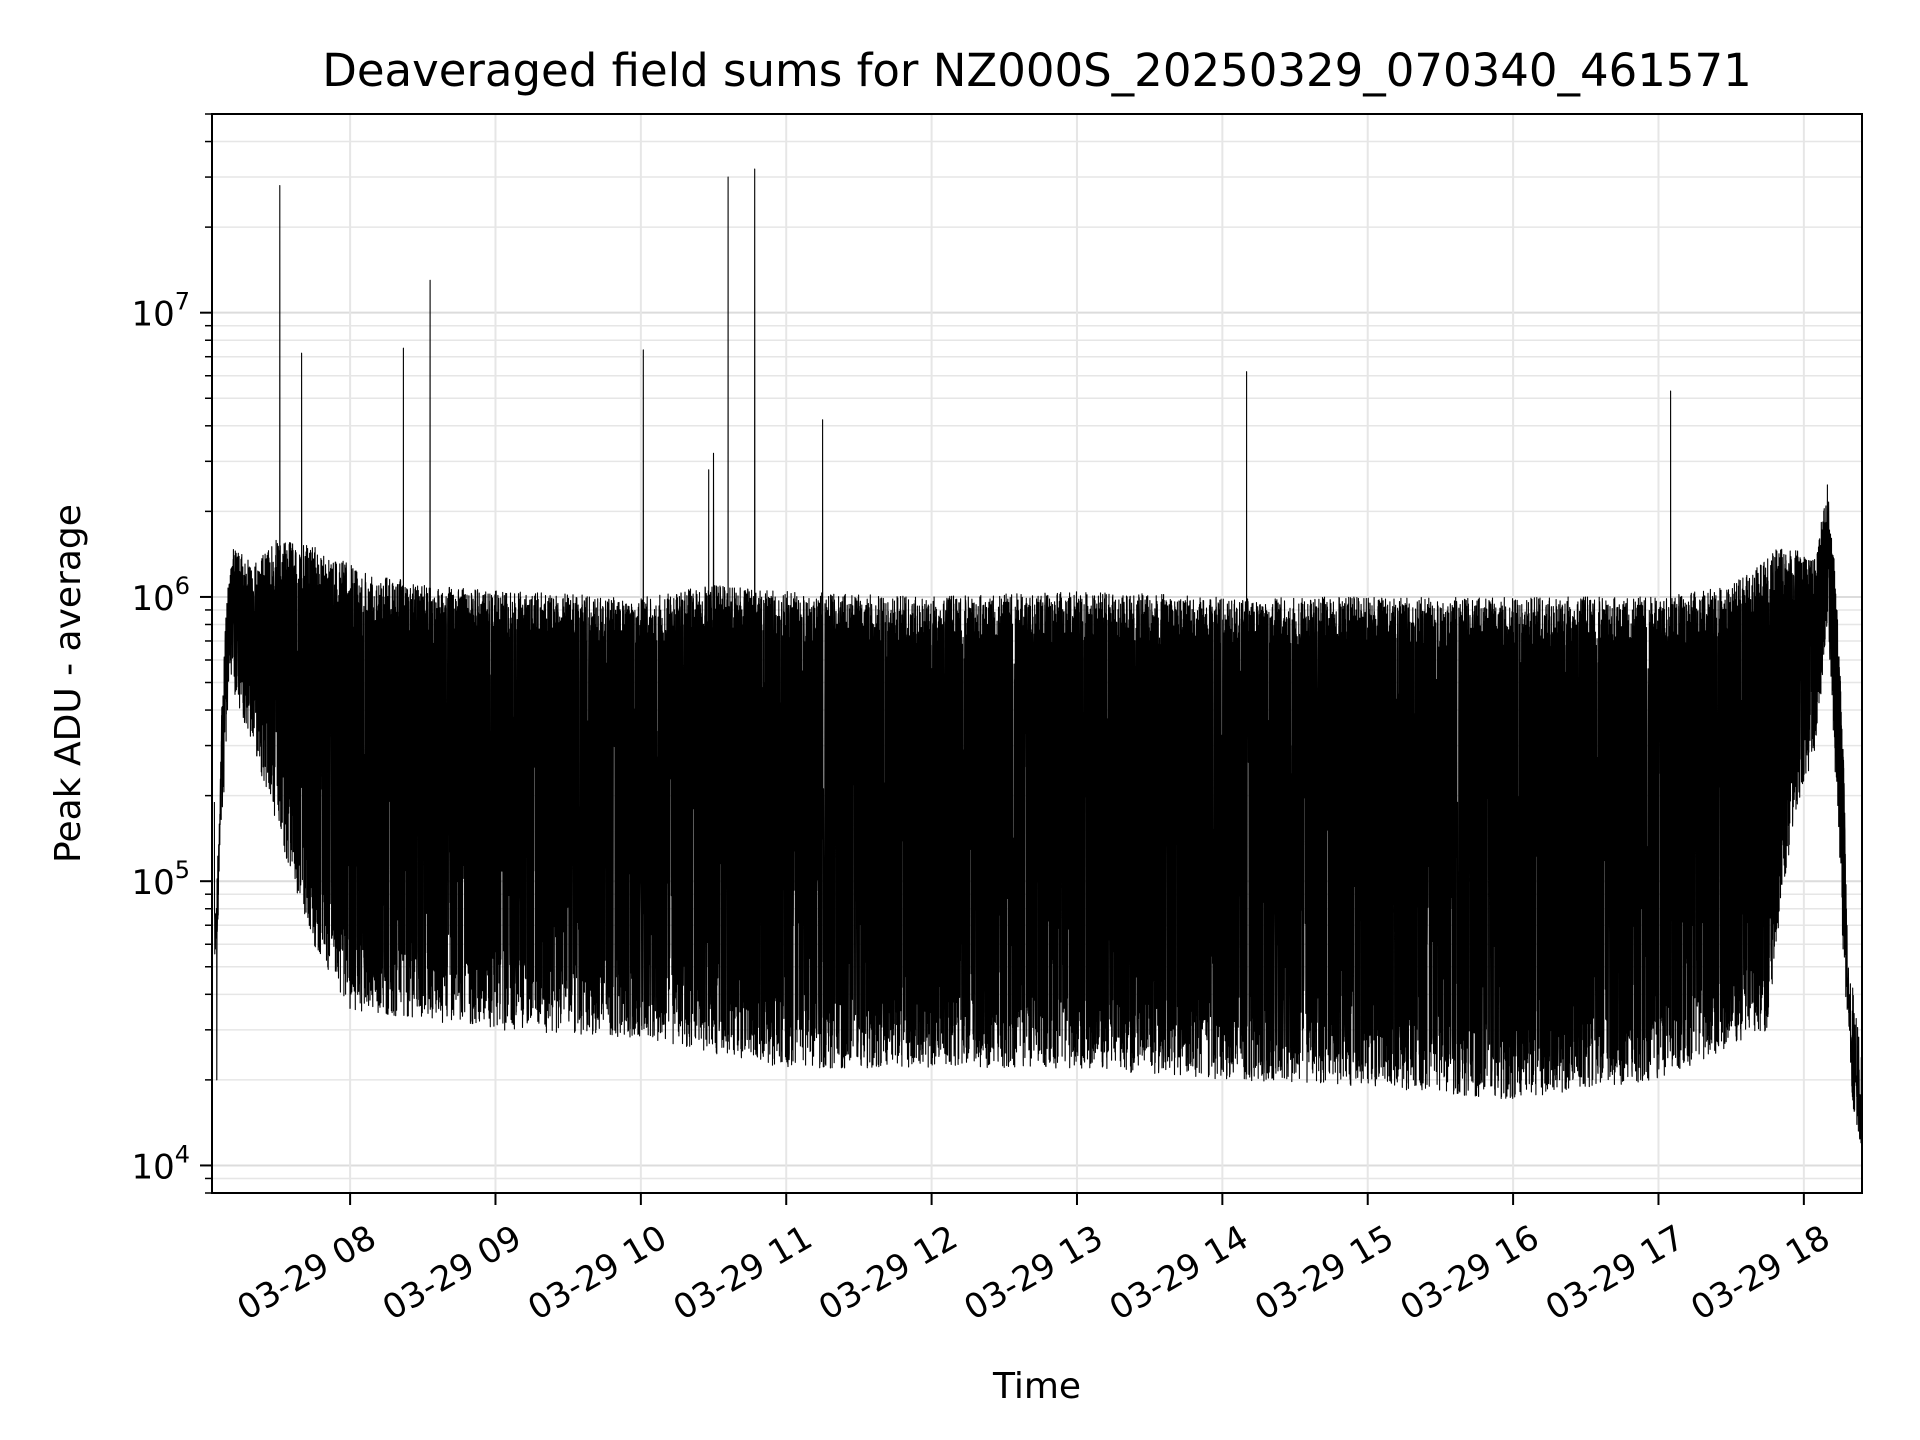 This screenshot has height=1440, width=1920. I want to click on x-tick-label: 03-29 08, so click(307, 1273).